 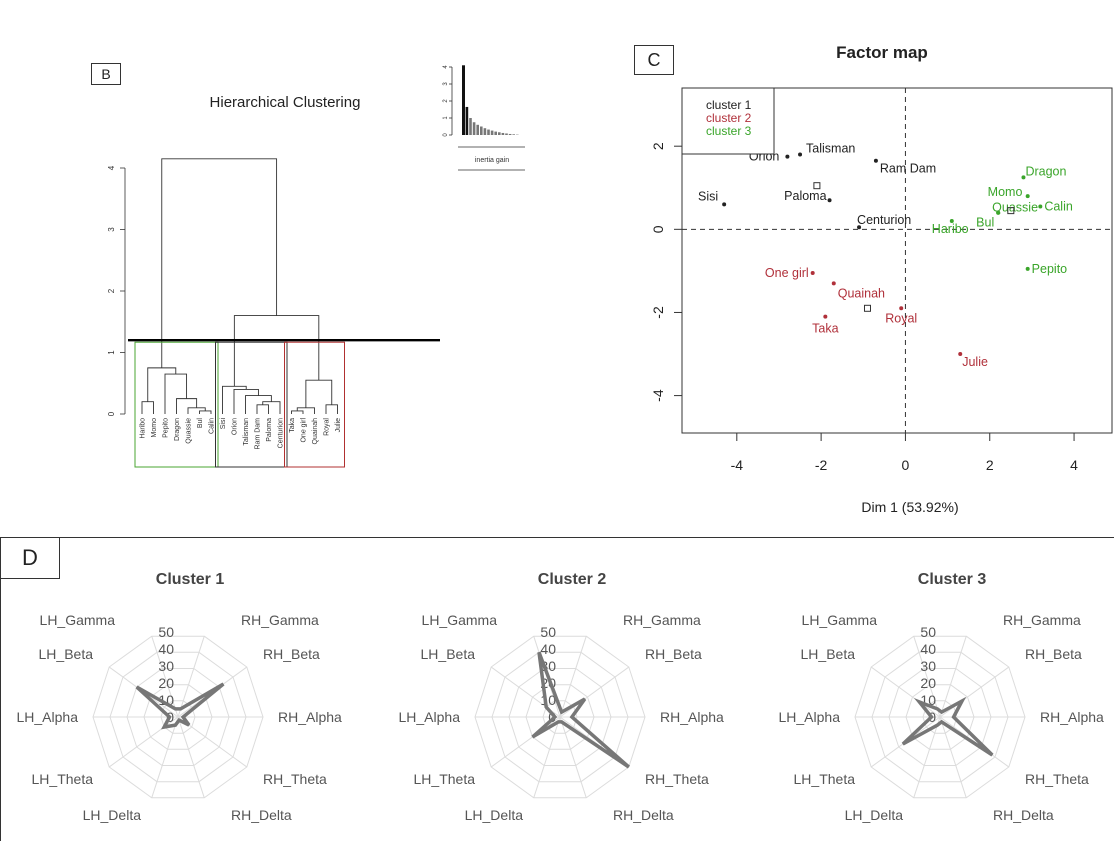 I want to click on point-label: Talisman, so click(x=830, y=149).